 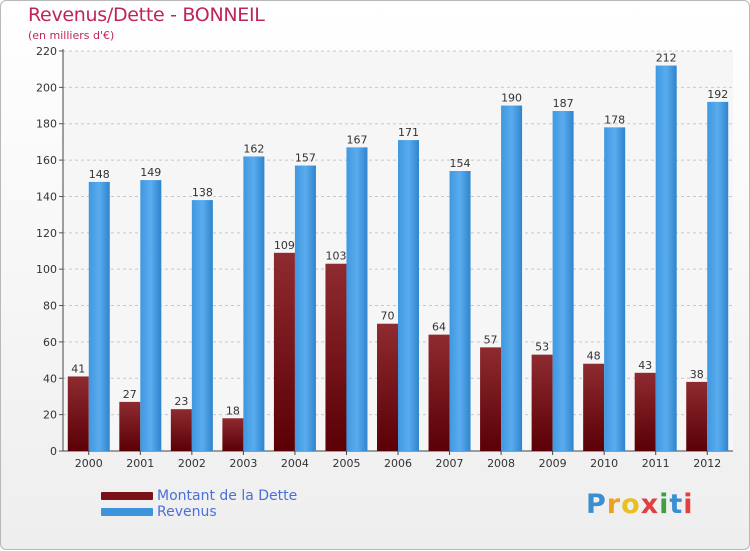 What do you see at coordinates (46, 124) in the screenshot?
I see `y-tick-label: 180` at bounding box center [46, 124].